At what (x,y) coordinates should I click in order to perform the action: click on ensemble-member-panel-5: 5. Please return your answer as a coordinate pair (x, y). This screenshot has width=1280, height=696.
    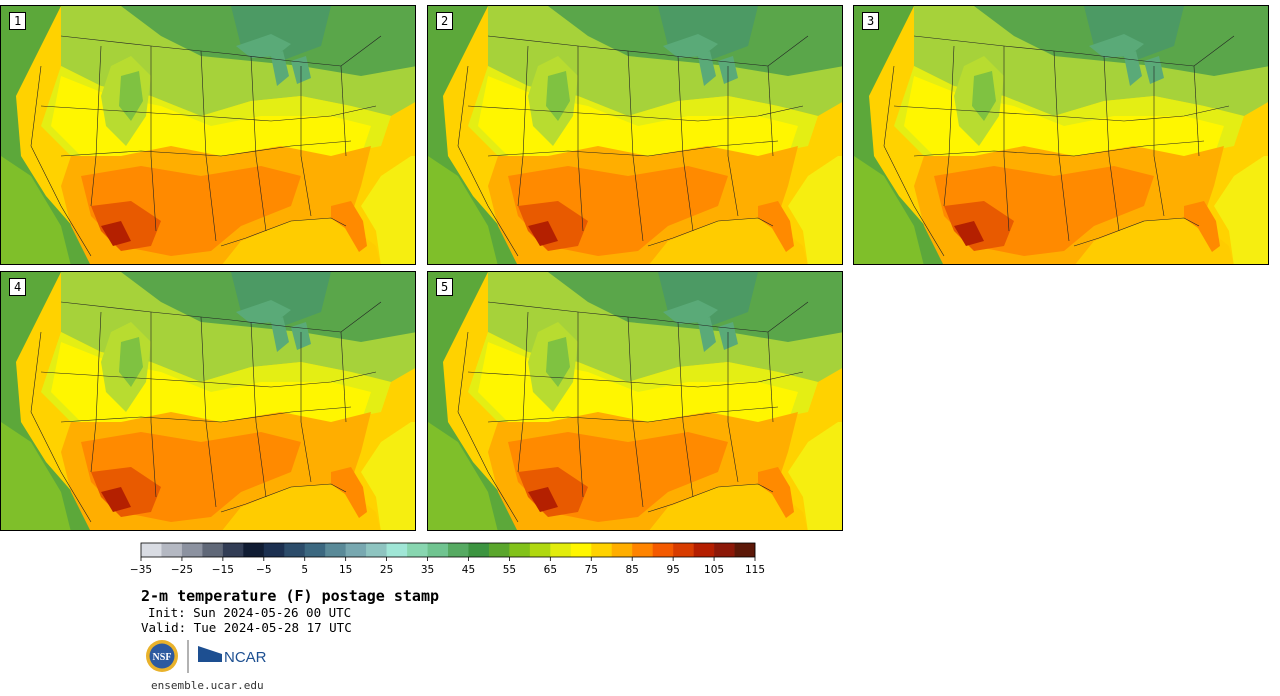
    Looking at the image, I should click on (635, 401).